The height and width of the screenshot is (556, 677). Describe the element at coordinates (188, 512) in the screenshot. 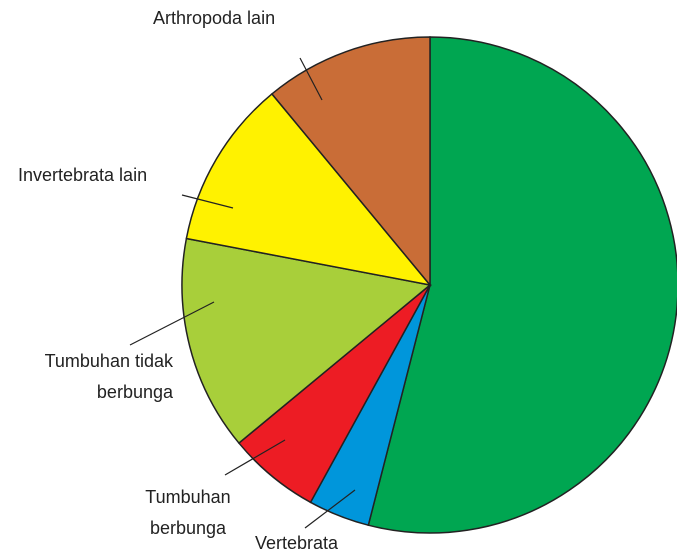

I see `slice-label: Tumbuhan berbunga` at that location.